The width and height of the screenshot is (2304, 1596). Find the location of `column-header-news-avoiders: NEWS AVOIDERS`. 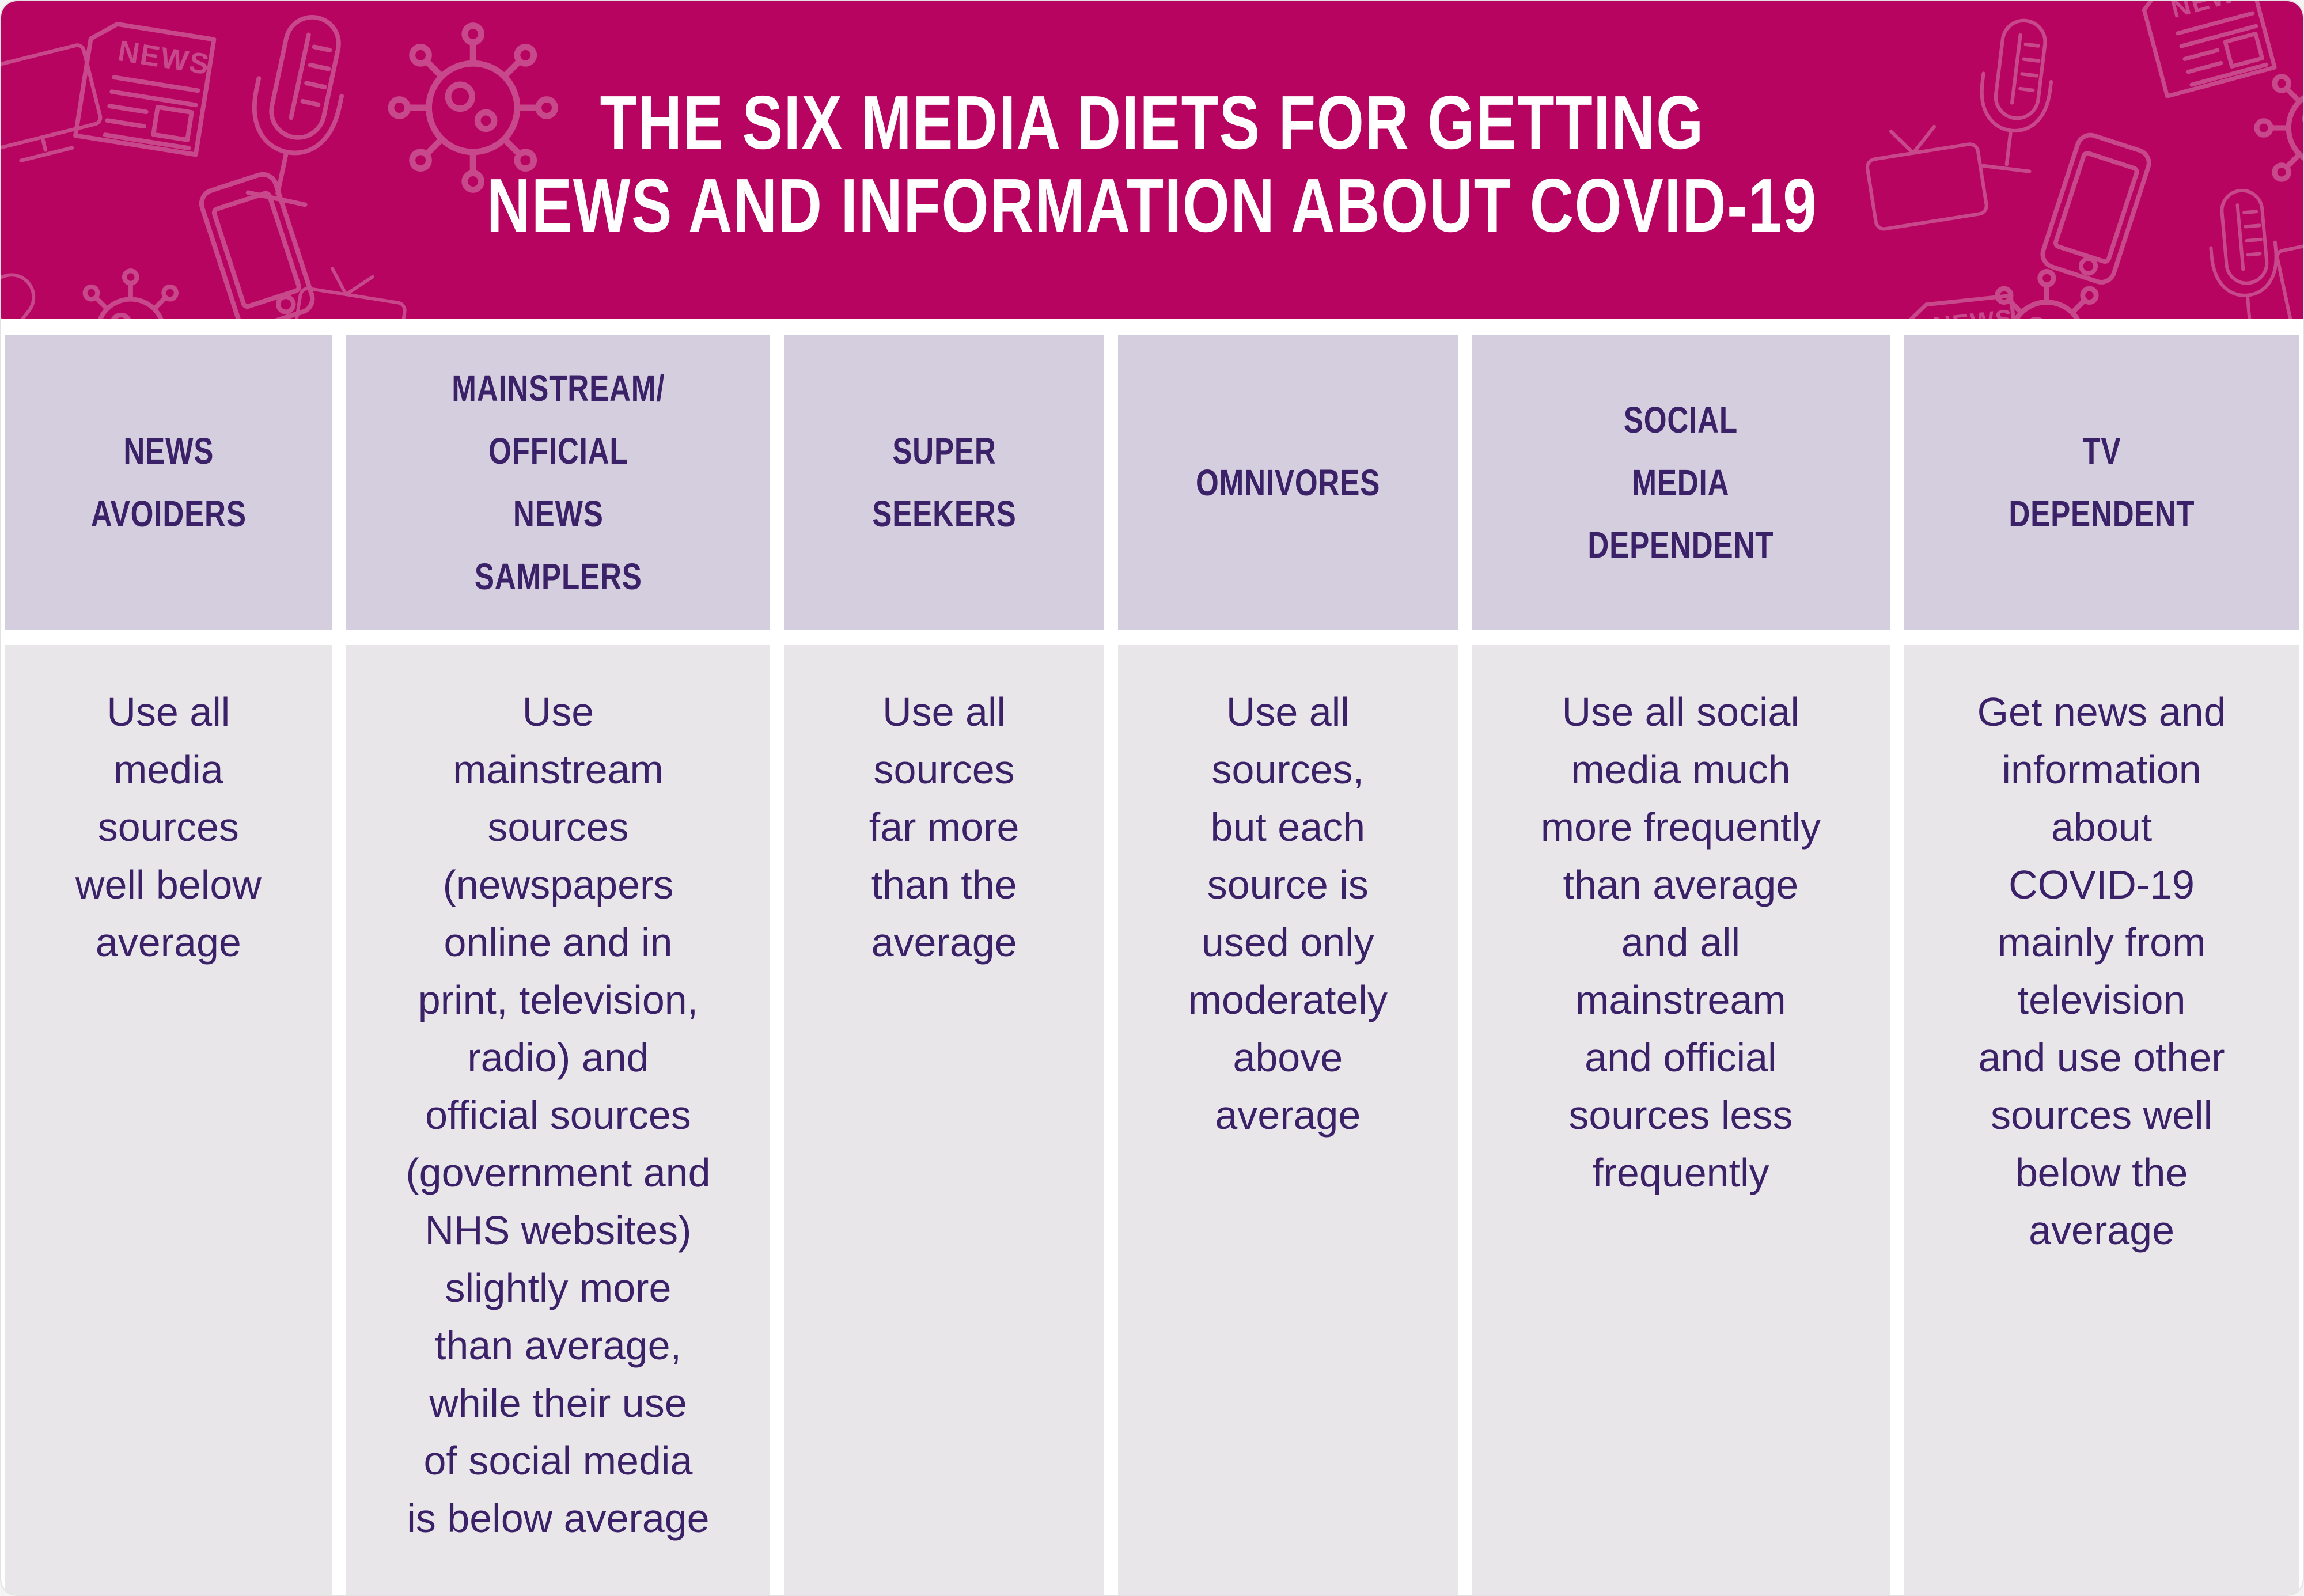

column-header-news-avoiders: NEWS AVOIDERS is located at coordinates (168, 482).